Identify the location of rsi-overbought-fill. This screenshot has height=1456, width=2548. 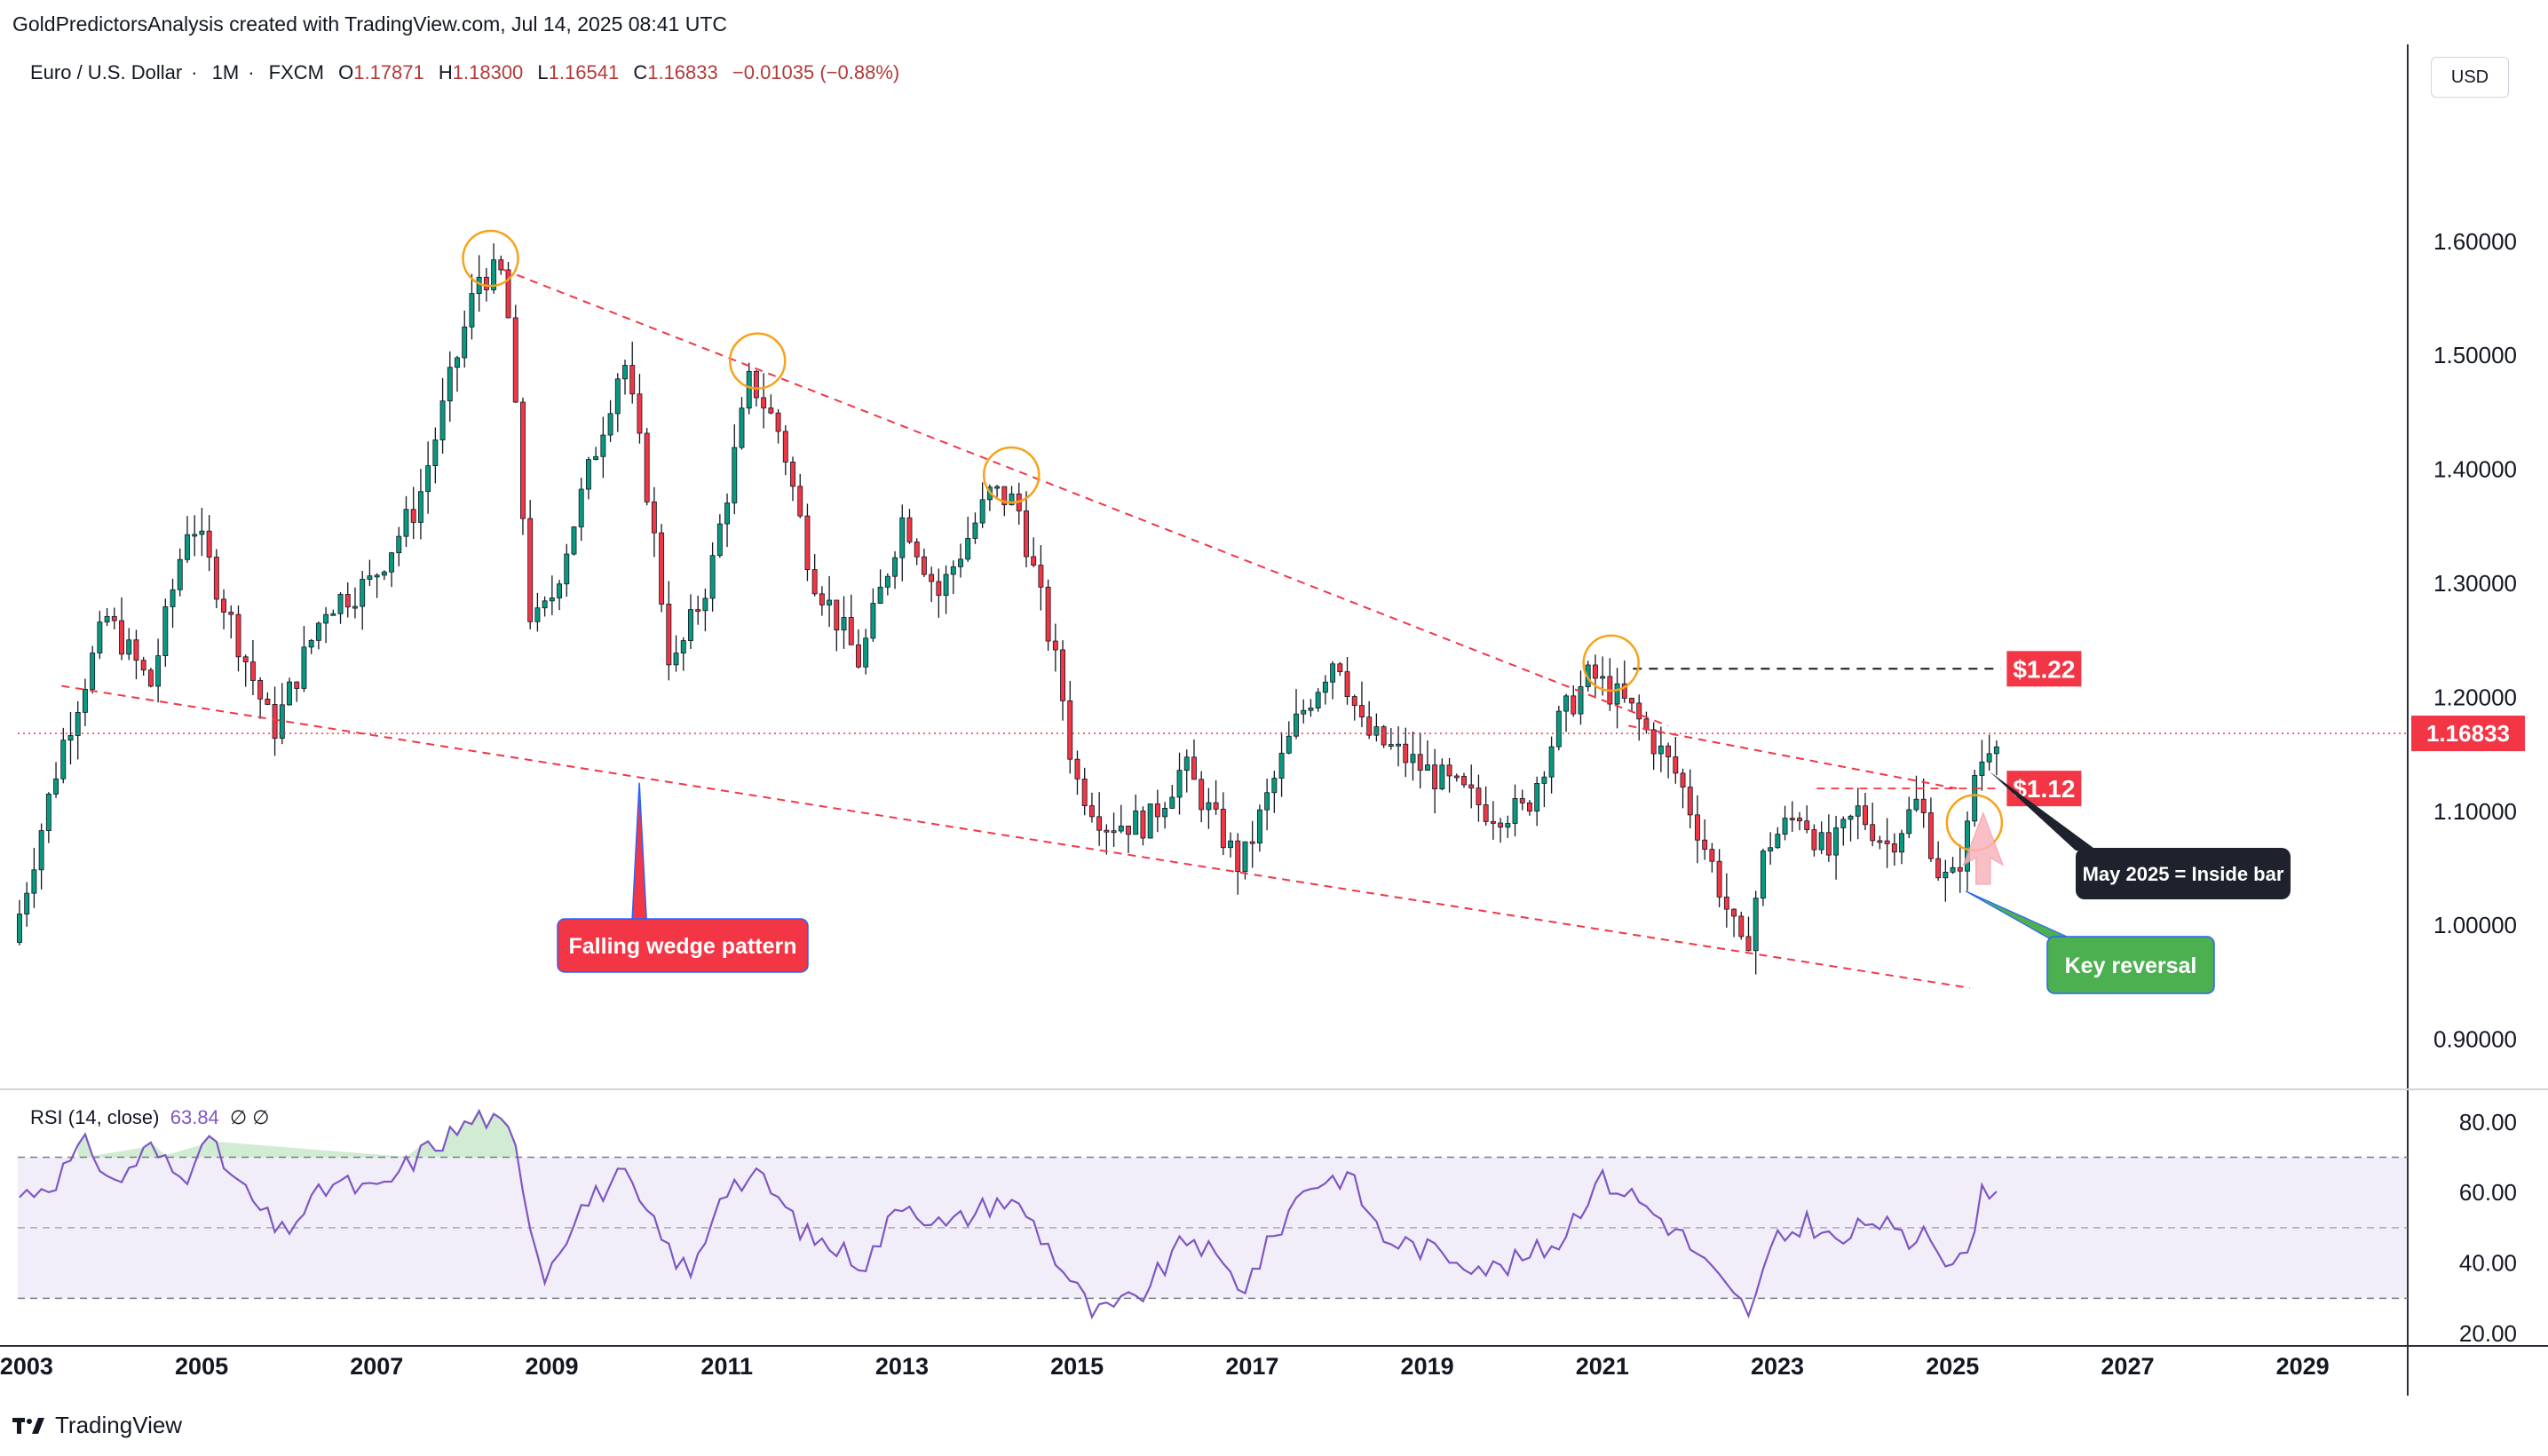
(296, 1134).